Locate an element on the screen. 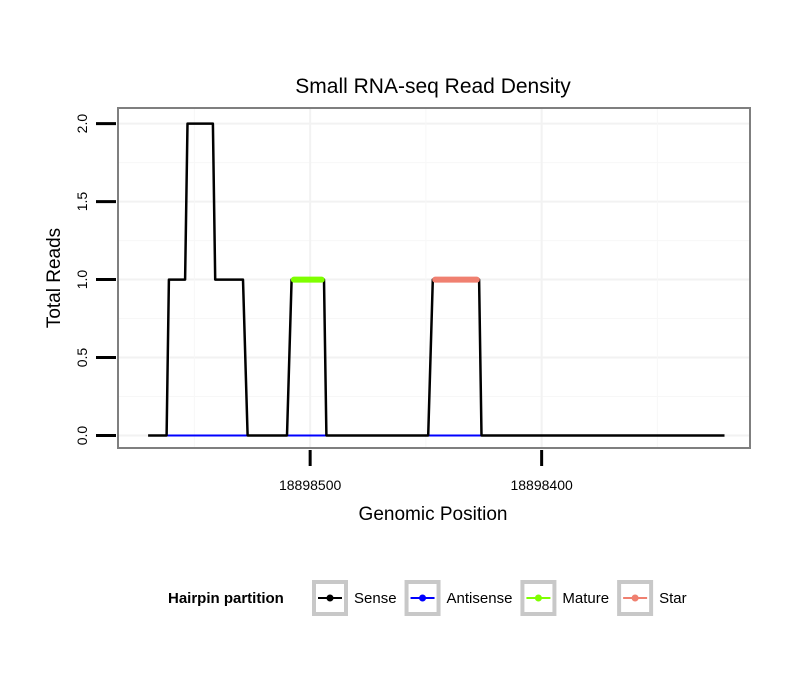  y-axis-title: Total Reads is located at coordinates (54, 278).